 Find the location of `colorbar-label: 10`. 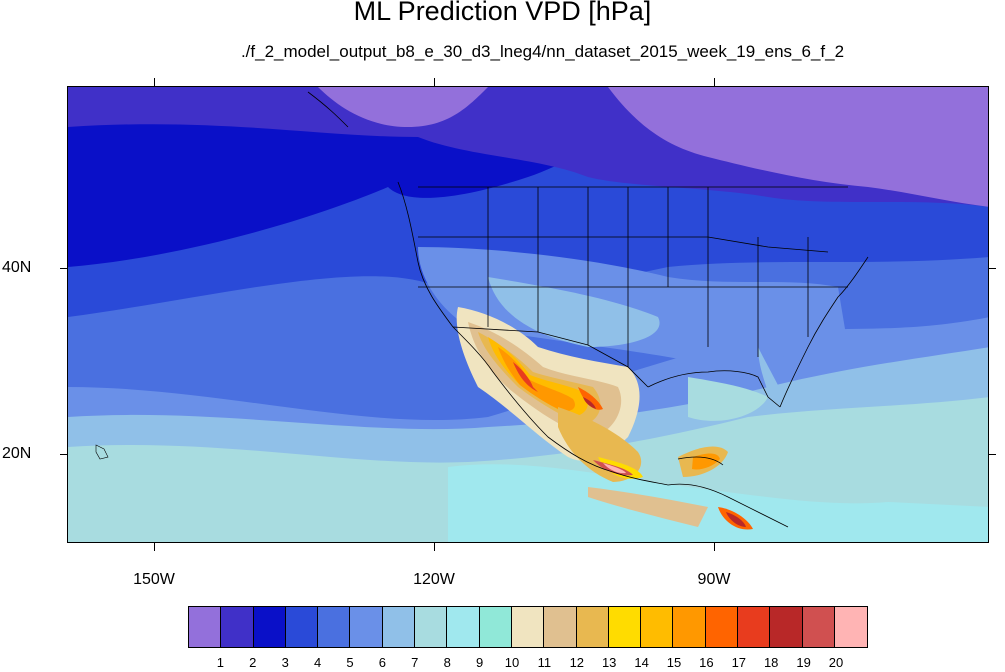

colorbar-label: 10 is located at coordinates (512, 662).